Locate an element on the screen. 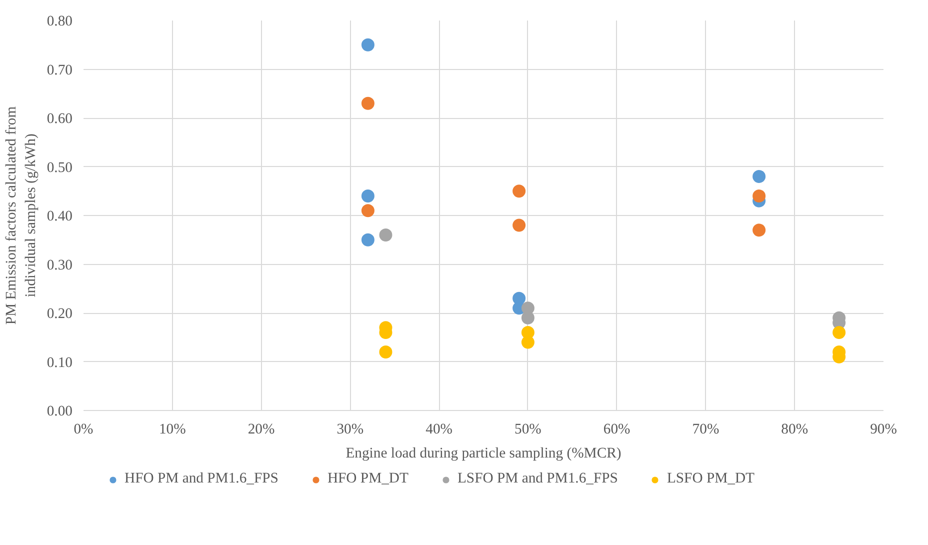 This screenshot has height=545, width=928. x-tick-label: 50% is located at coordinates (528, 430).